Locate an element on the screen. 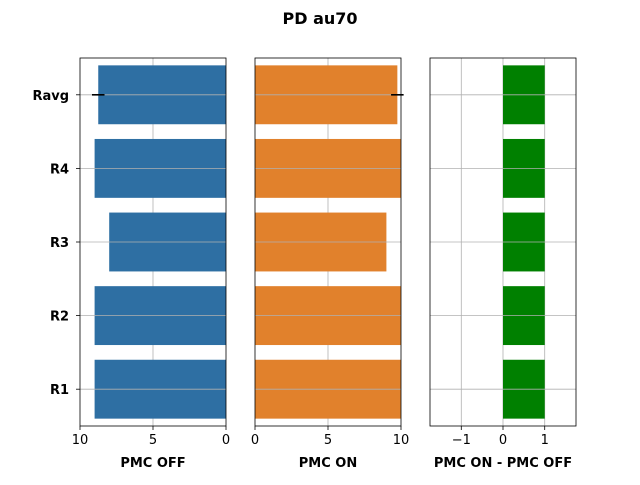 Image resolution: width=640 pixels, height=485 pixels. y-tick-label-ravg: Ravg is located at coordinates (50, 96).